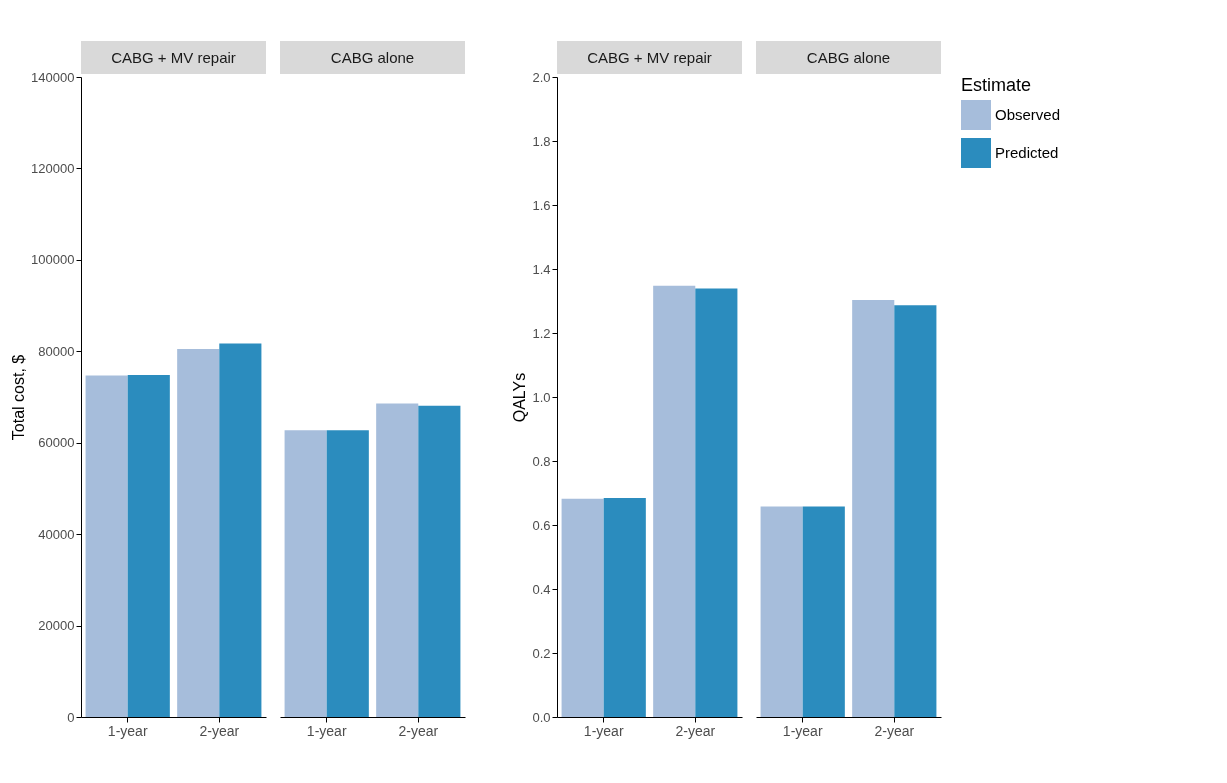  Describe the element at coordinates (19, 397) in the screenshot. I see `y-axis-title: Total cost, $` at that location.